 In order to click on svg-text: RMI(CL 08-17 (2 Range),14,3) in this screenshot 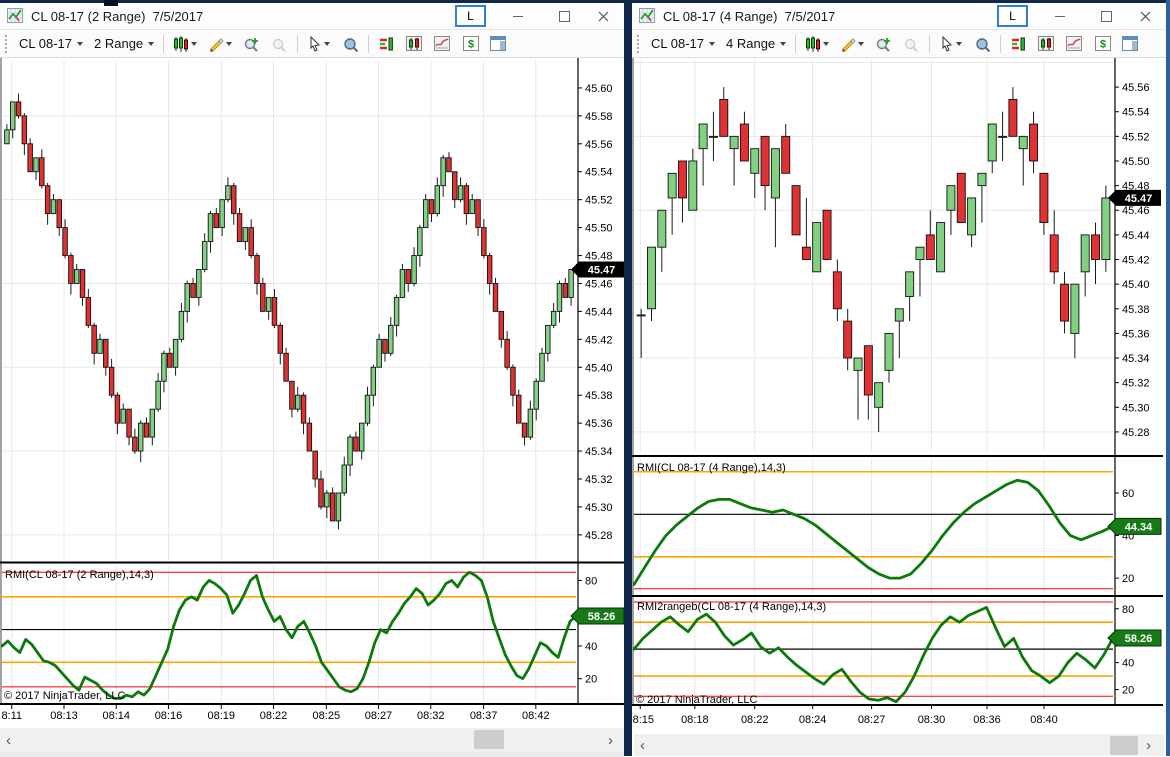, I will do `click(79, 575)`.